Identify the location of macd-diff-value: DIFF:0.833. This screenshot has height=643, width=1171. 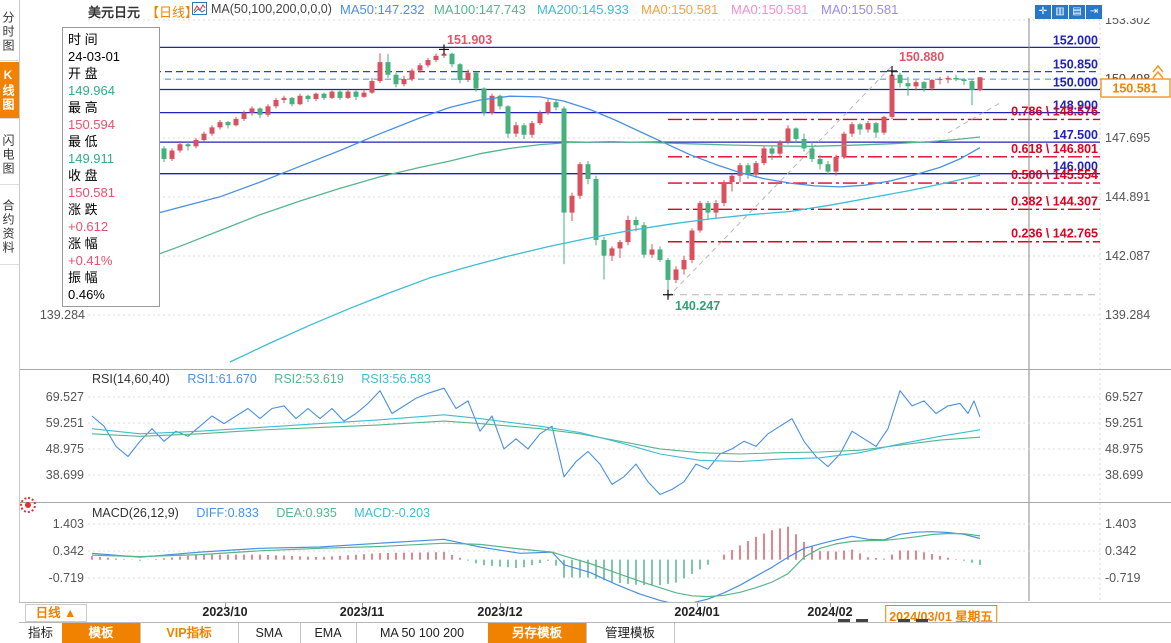
(227, 513).